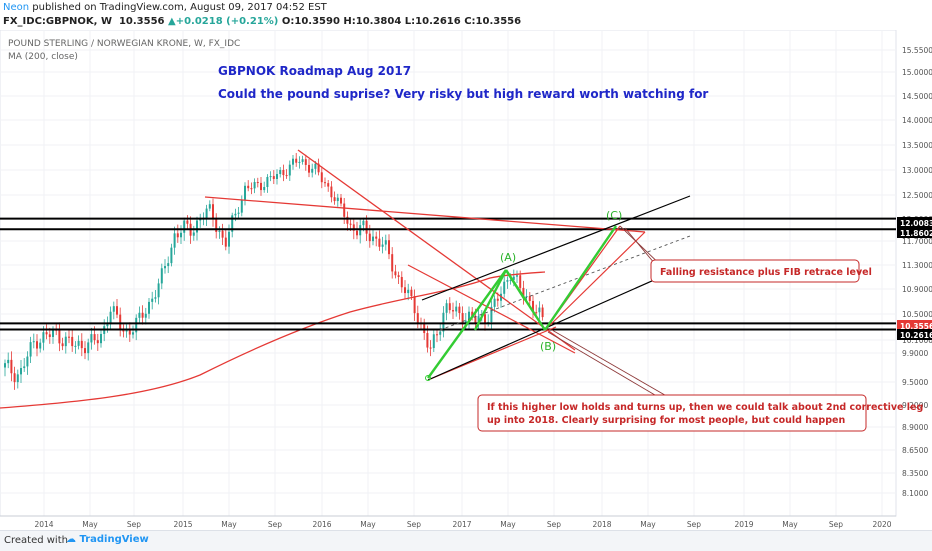 The height and width of the screenshot is (551, 932). Describe the element at coordinates (915, 382) in the screenshot. I see `y-tick-label: 9.5000` at that location.